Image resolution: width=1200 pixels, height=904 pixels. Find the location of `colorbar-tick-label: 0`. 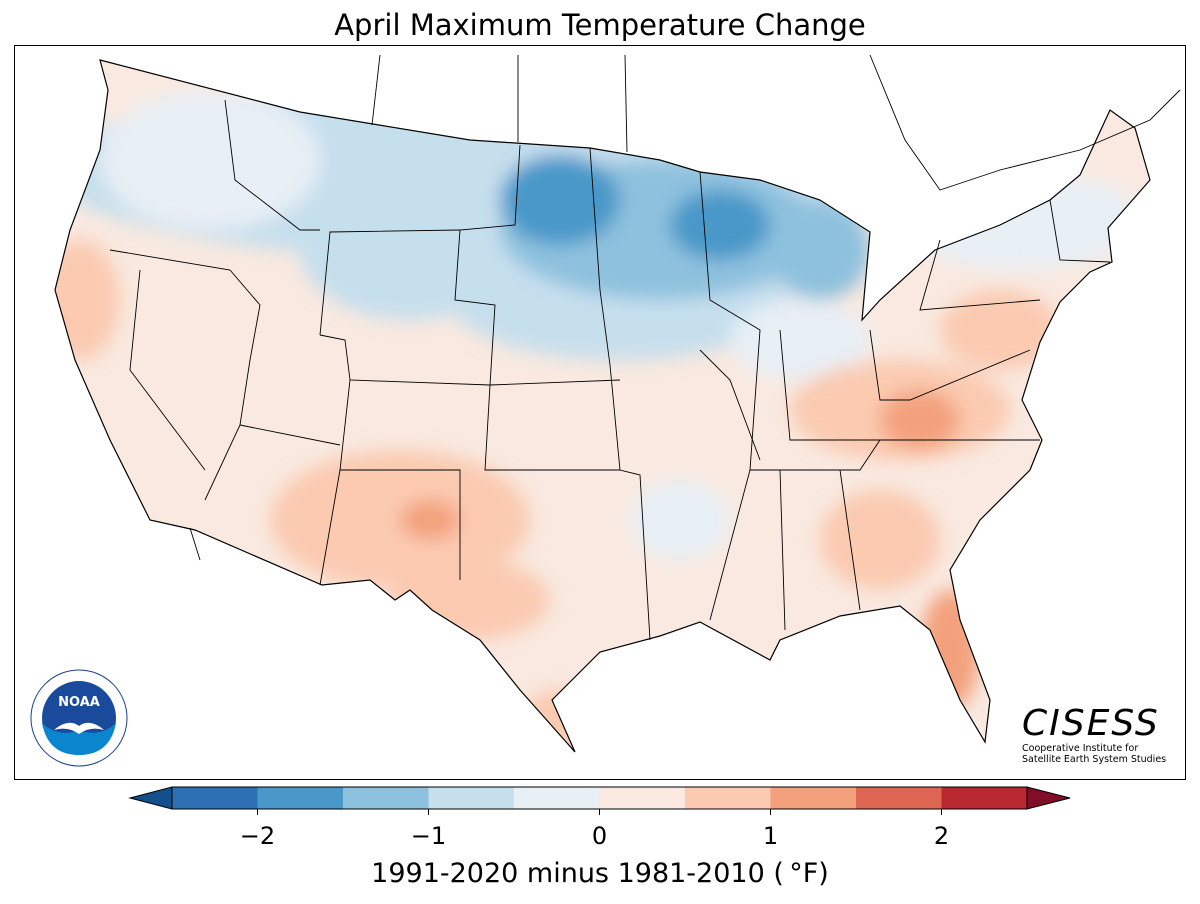

colorbar-tick-label: 0 is located at coordinates (599, 836).